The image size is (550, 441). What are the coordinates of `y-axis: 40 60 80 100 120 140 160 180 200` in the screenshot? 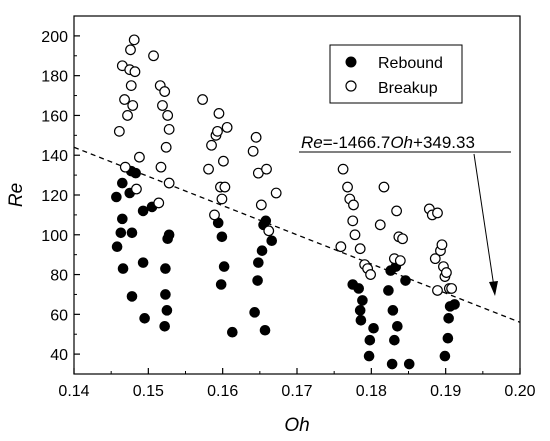 It's located at (60, 196).